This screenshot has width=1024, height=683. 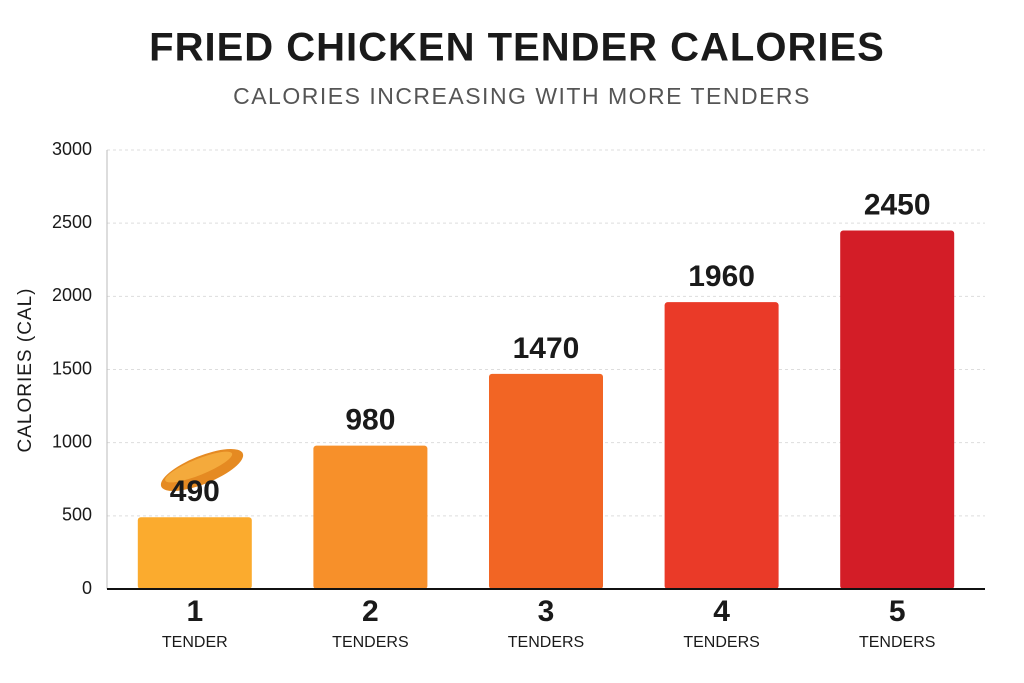 I want to click on y-tick-label: 2000, so click(x=72, y=295).